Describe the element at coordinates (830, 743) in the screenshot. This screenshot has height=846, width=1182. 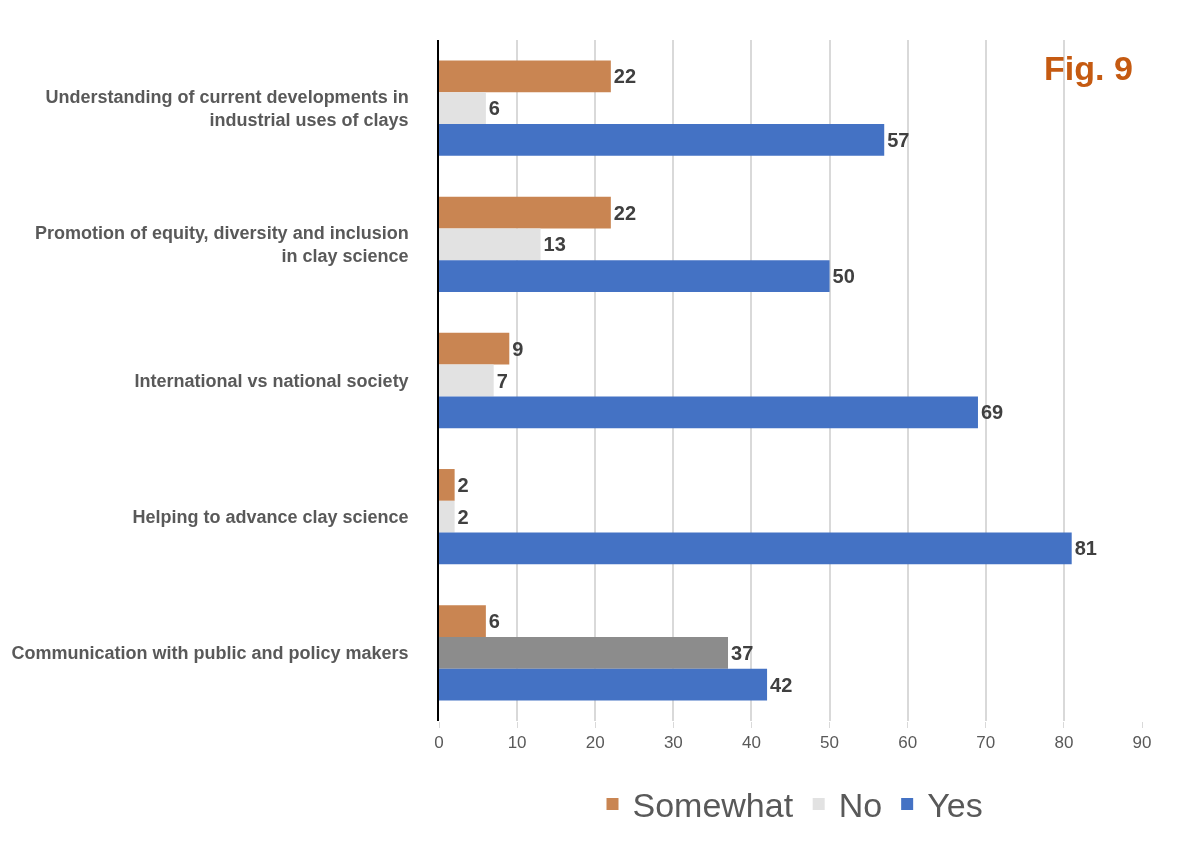
I see `x-tick-label: 50` at that location.